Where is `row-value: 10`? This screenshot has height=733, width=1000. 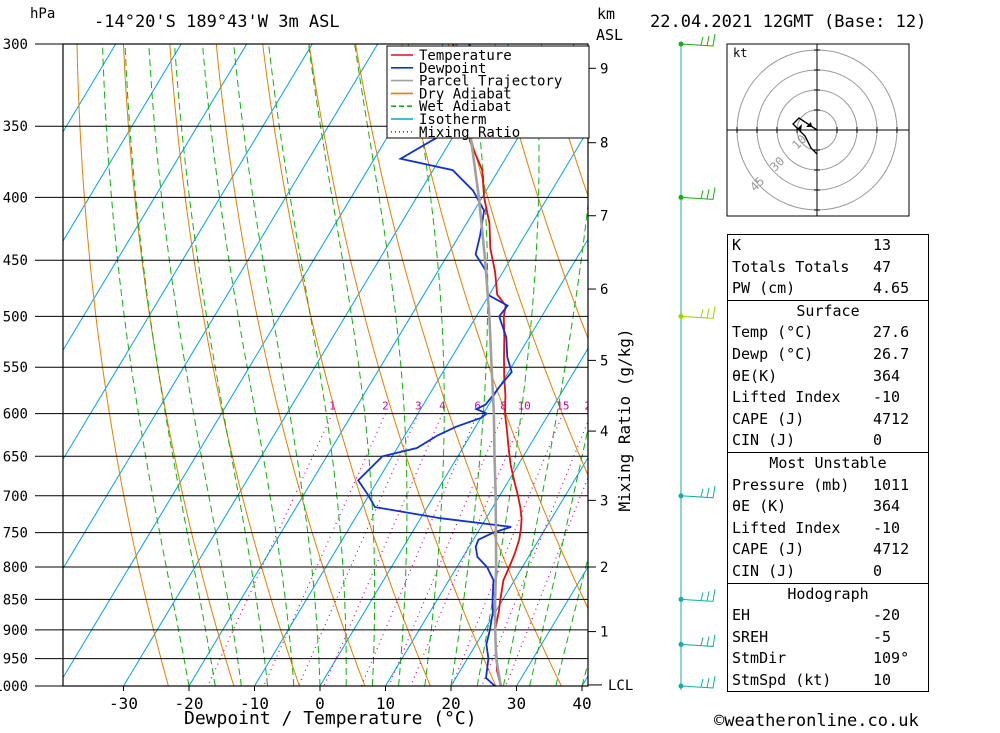 row-value: 10 is located at coordinates (882, 679).